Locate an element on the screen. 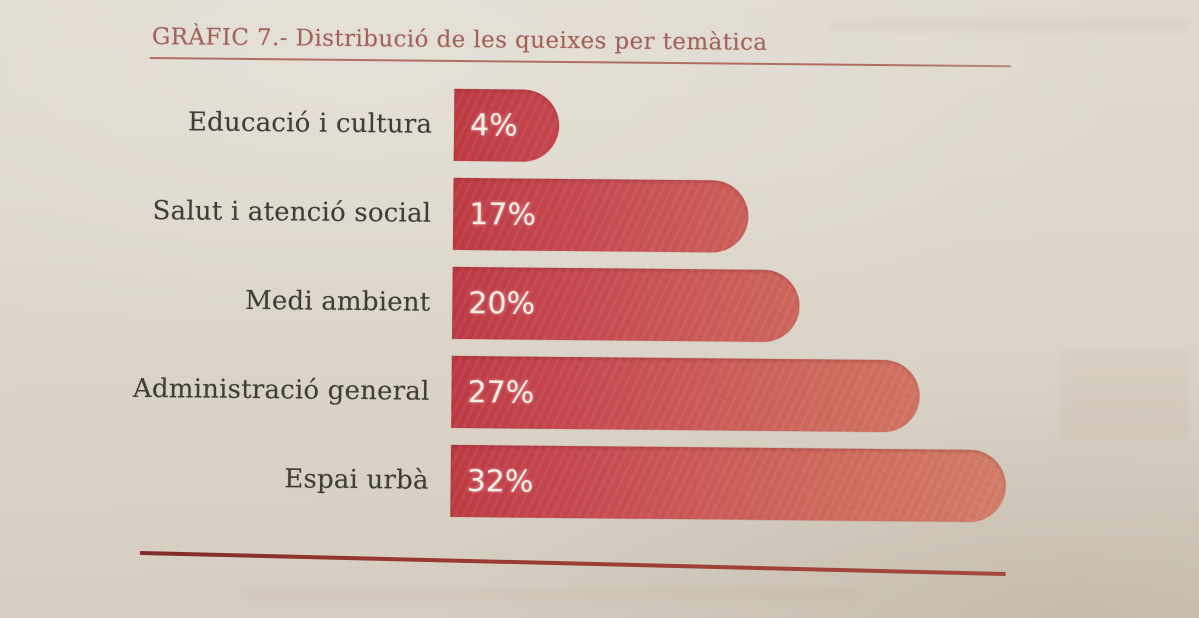 This screenshot has width=1199, height=618. bar-category-label: Administració general is located at coordinates (281, 390).